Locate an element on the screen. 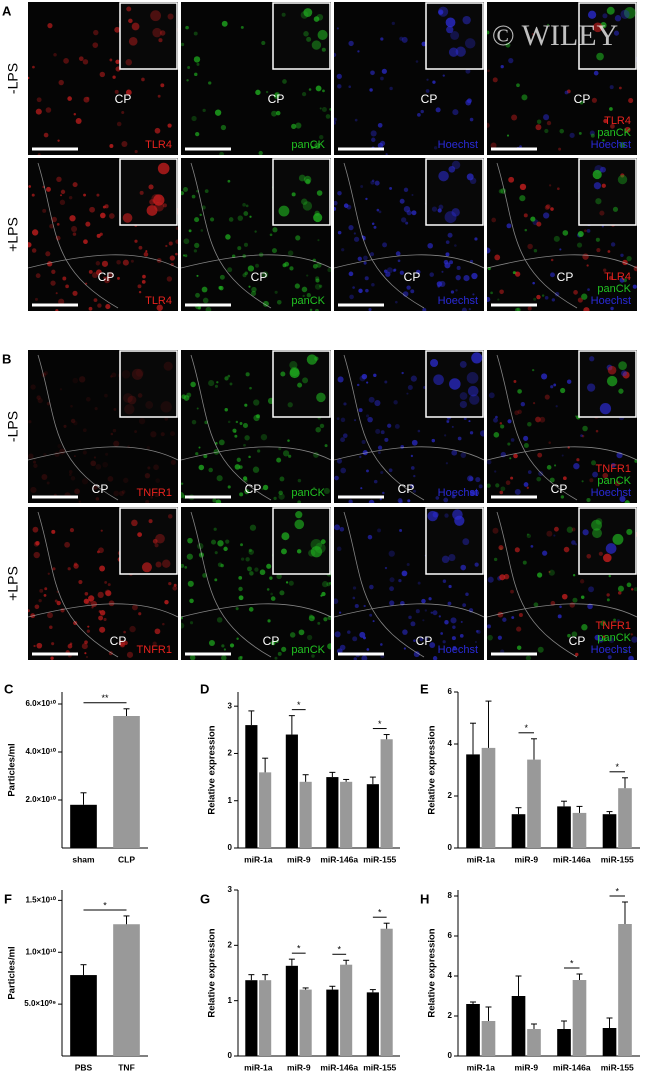 The width and height of the screenshot is (650, 1074). structure-label: CP is located at coordinates (259, 277).